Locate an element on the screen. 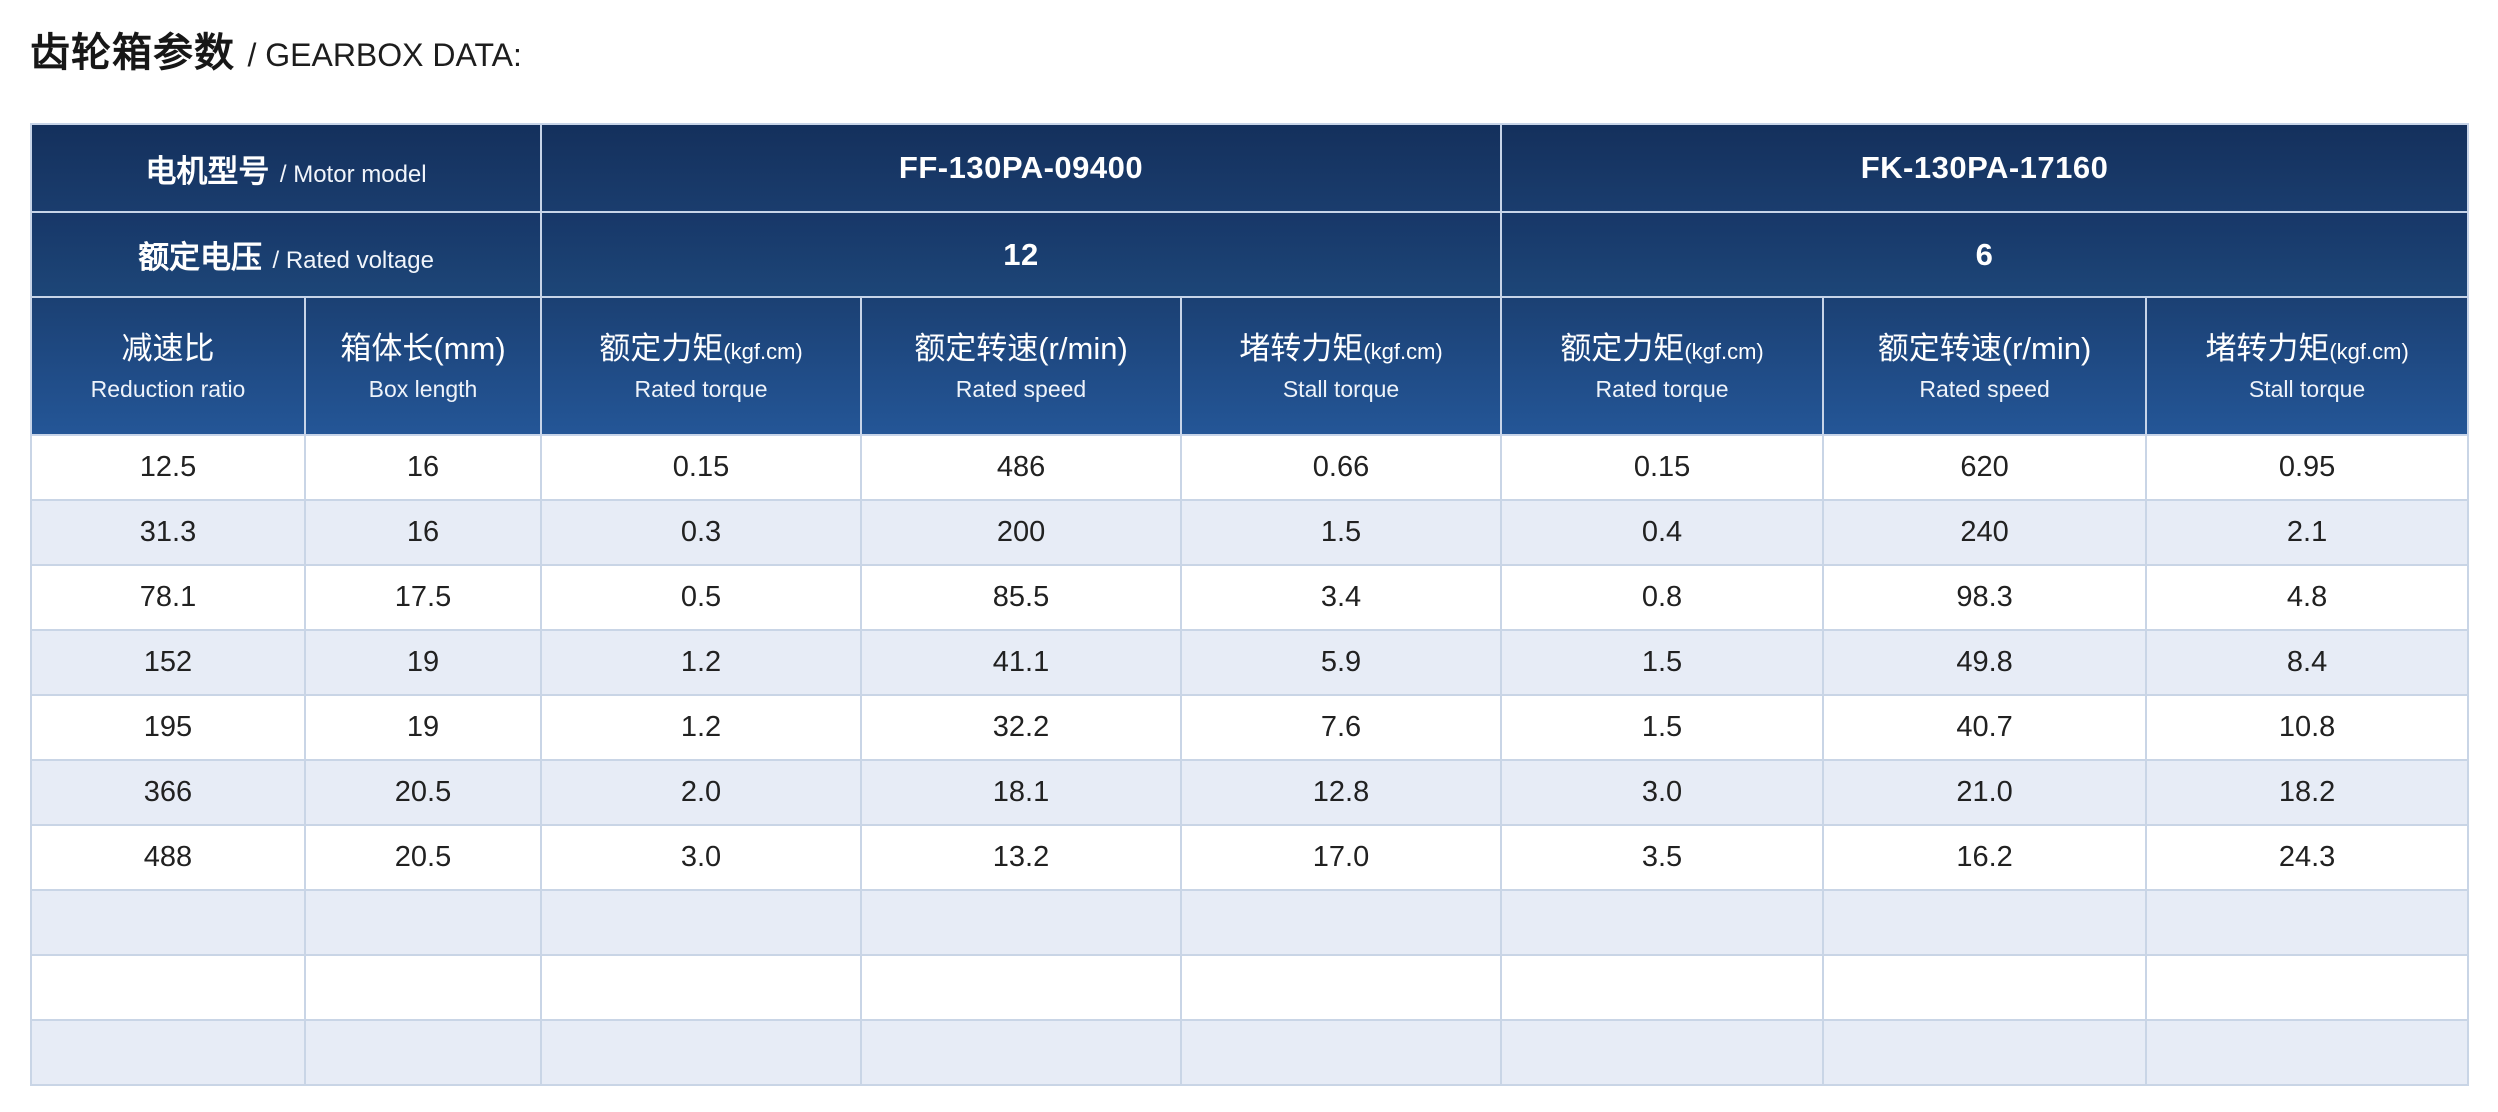 This screenshot has width=2498, height=1112. table-row: 488 20.5 3.0 13.2 17.0 3.5 16.2 24.3 is located at coordinates (1250, 857).